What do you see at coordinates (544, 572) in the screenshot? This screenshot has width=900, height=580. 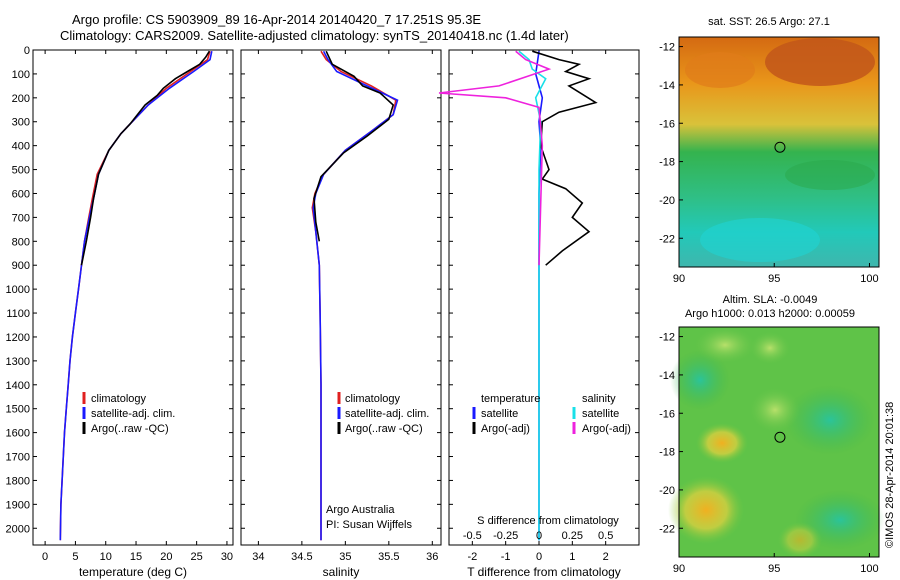 I see `difference-xlabel: T difference from climatology` at bounding box center [544, 572].